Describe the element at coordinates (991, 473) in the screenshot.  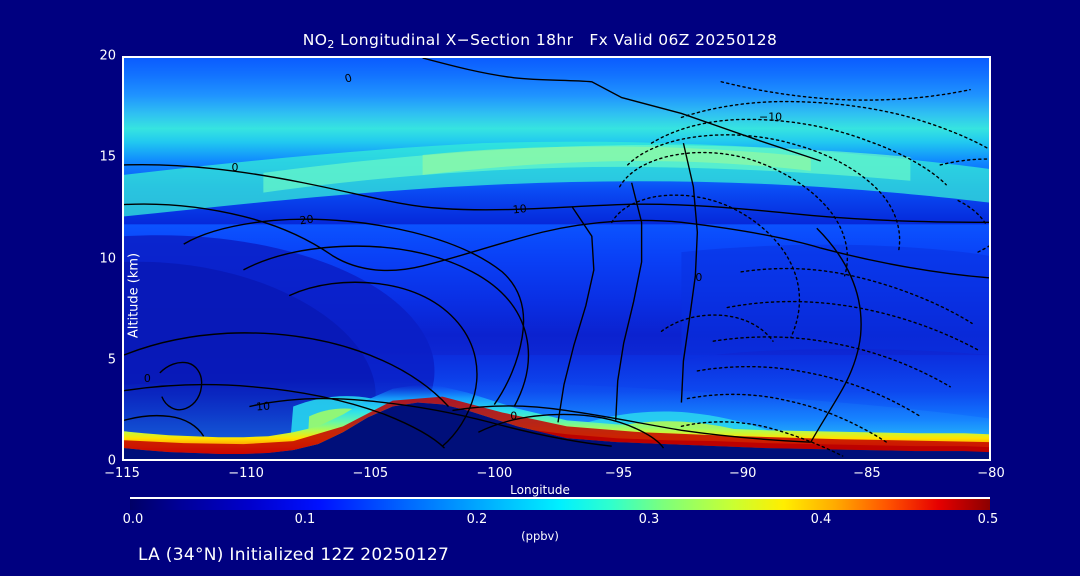
I see `x-tick-neg80: −80` at that location.